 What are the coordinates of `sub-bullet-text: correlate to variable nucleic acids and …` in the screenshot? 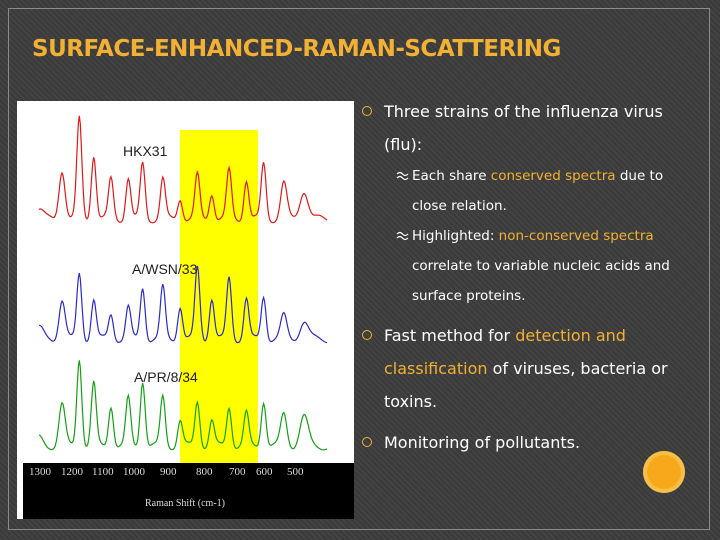 It's located at (541, 281).